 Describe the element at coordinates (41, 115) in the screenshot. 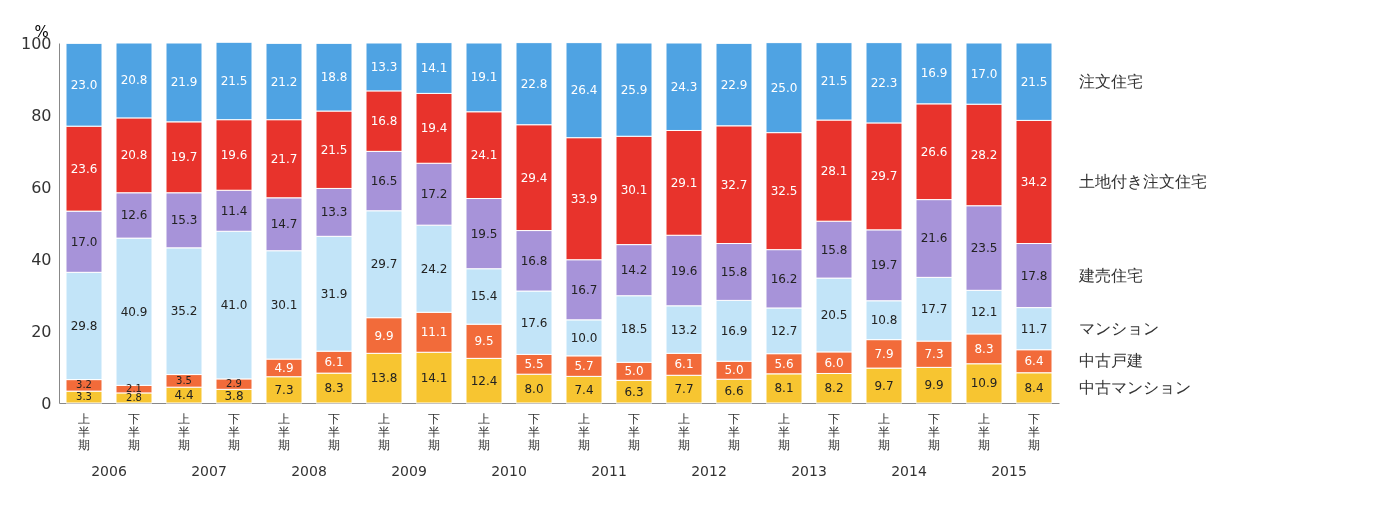

I see `y-tick-label: 80` at that location.